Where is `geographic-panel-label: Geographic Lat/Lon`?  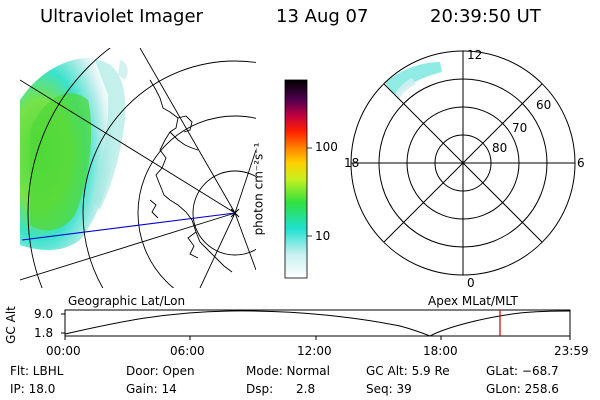 geographic-panel-label: Geographic Lat/Lon is located at coordinates (126, 301).